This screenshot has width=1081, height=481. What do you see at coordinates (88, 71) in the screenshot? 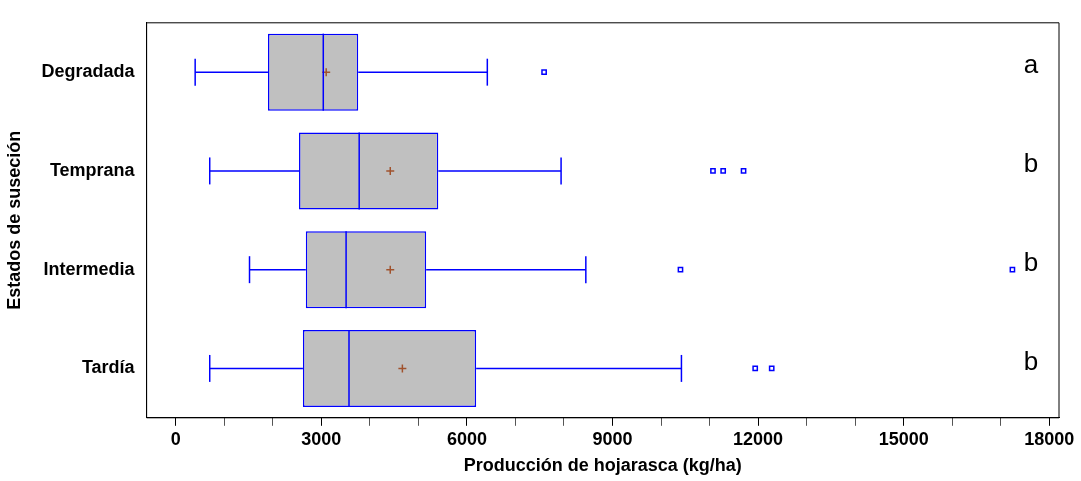
I see `y-tick-label: Degradada` at bounding box center [88, 71].